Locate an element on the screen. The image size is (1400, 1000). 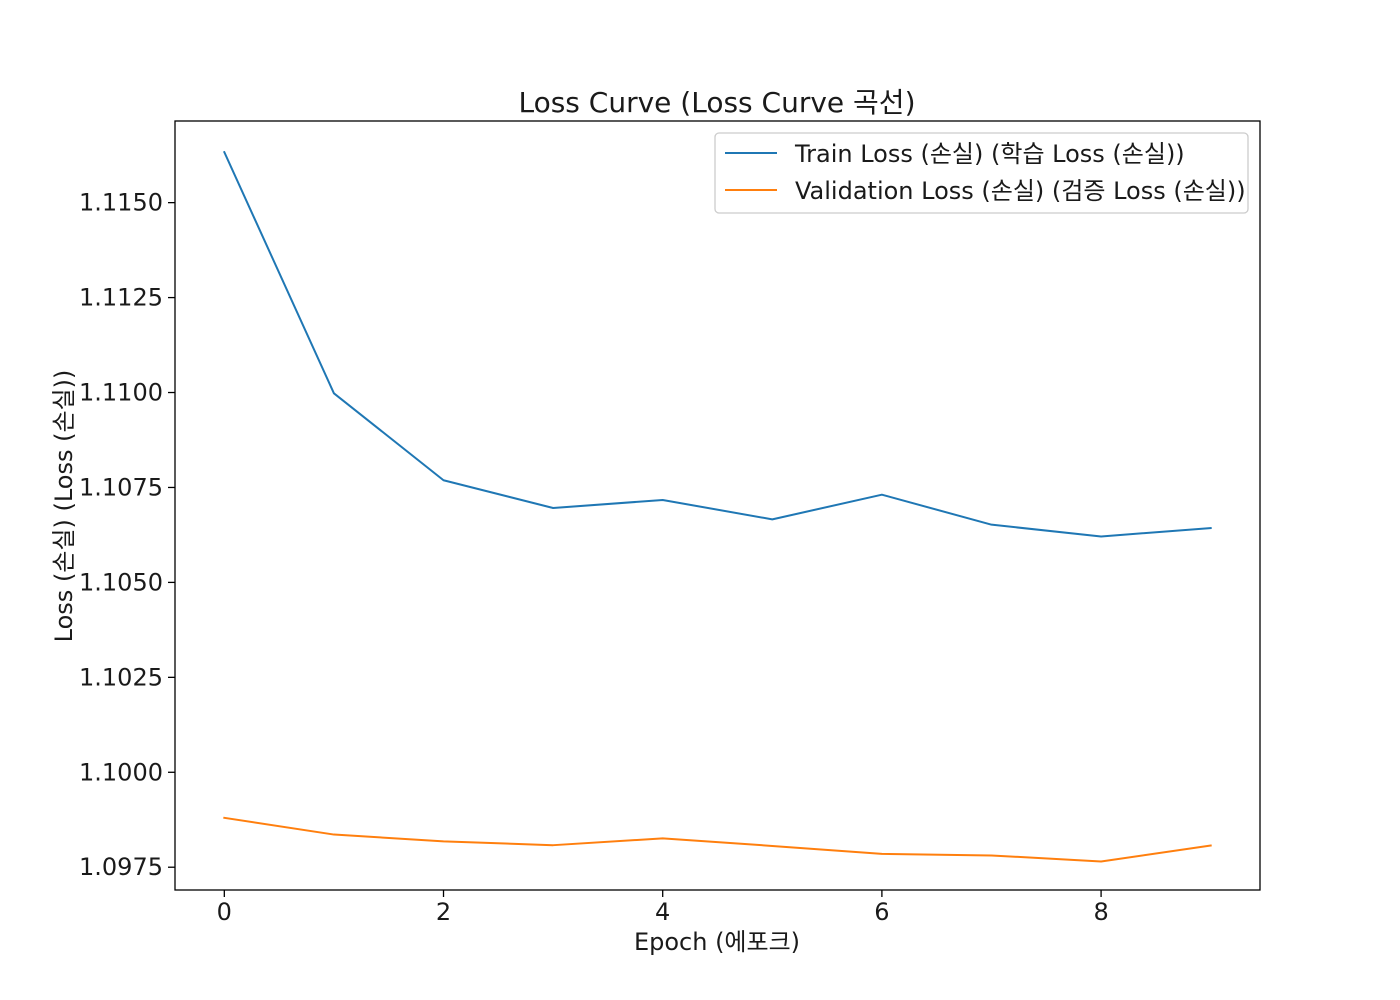
y-tick-label: 1.1100 is located at coordinates (121, 393).